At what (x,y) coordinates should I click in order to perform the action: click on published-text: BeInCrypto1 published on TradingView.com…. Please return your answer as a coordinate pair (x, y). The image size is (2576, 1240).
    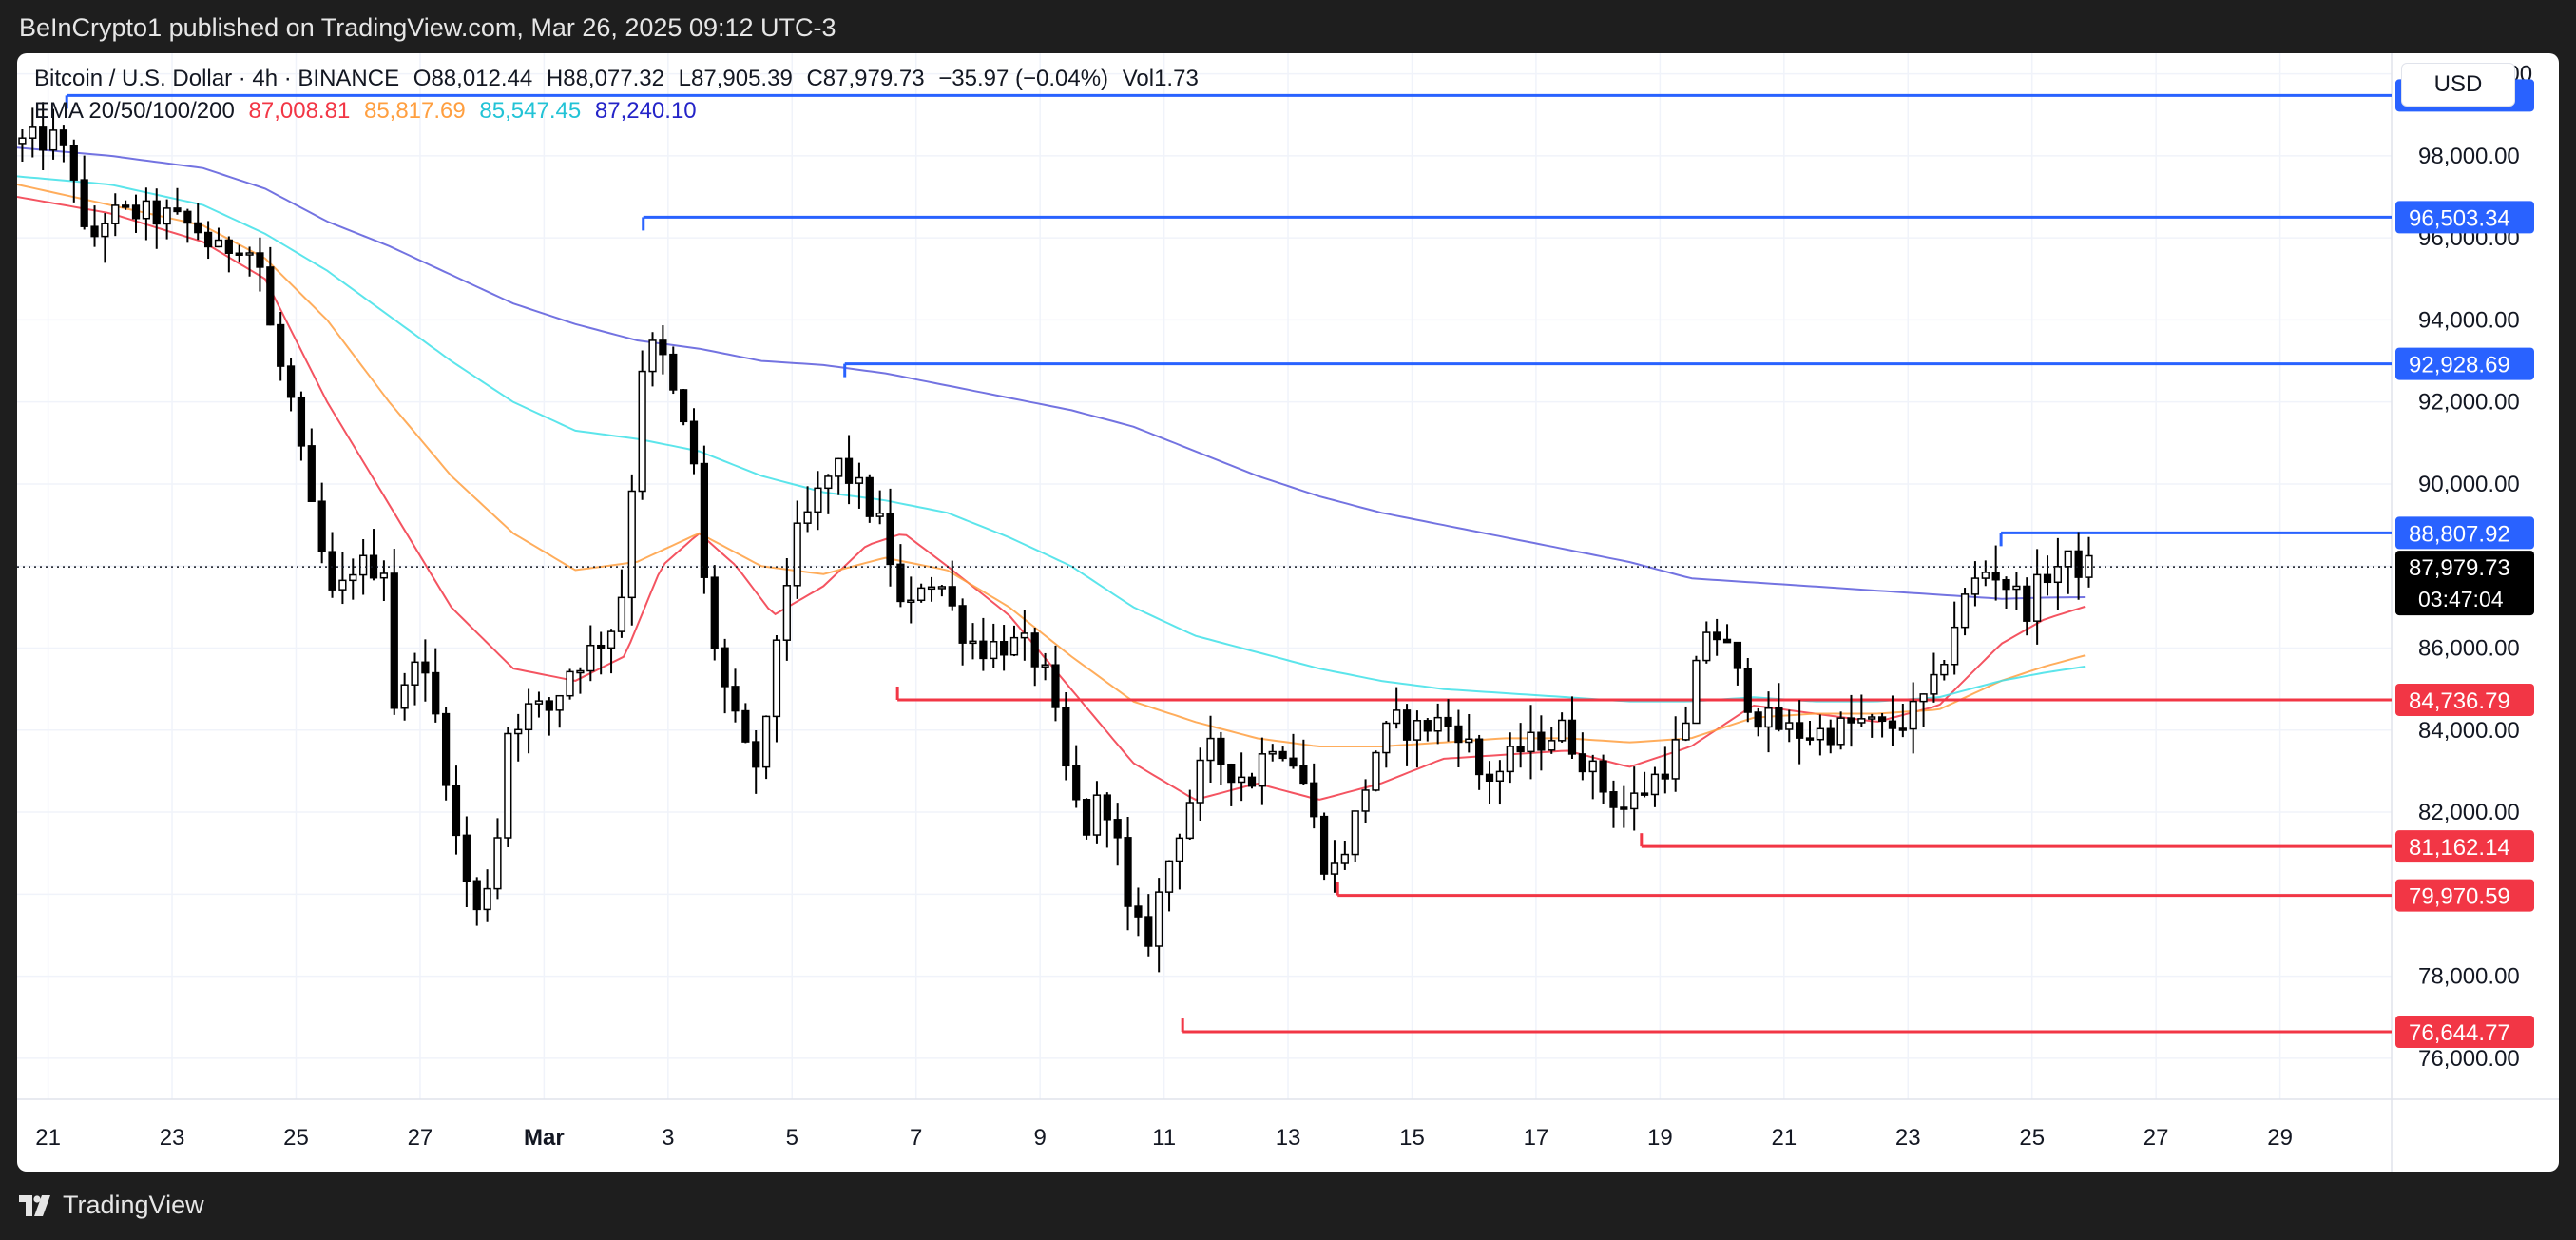
    Looking at the image, I should click on (428, 27).